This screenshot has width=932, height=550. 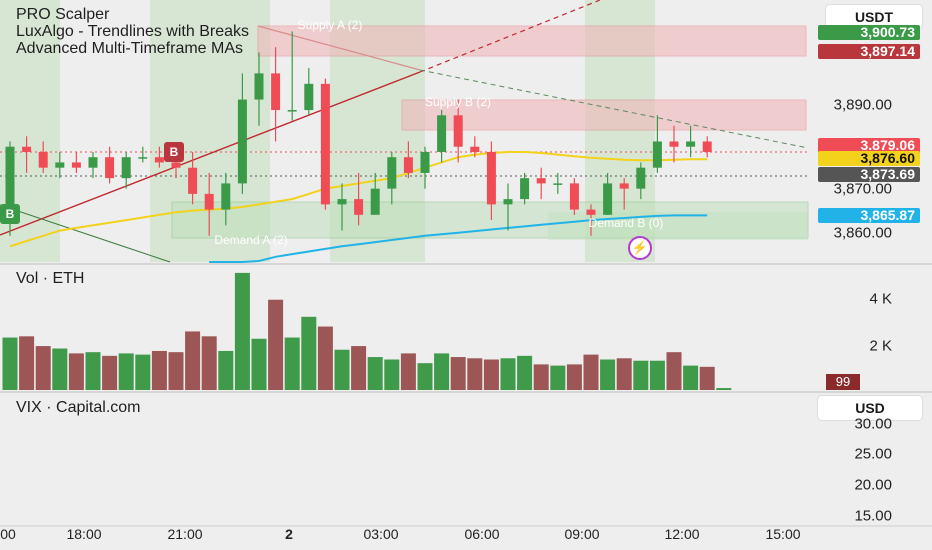 What do you see at coordinates (869, 174) in the screenshot?
I see `price-tag: 3,873.69` at bounding box center [869, 174].